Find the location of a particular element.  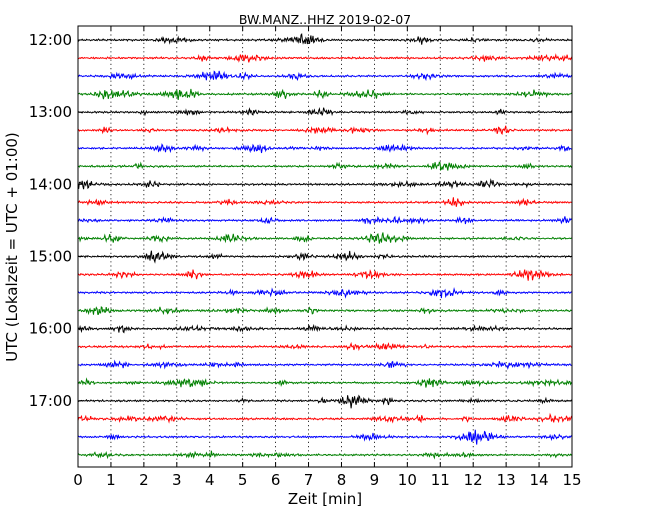

x-tick-label: 15 is located at coordinates (571, 480).